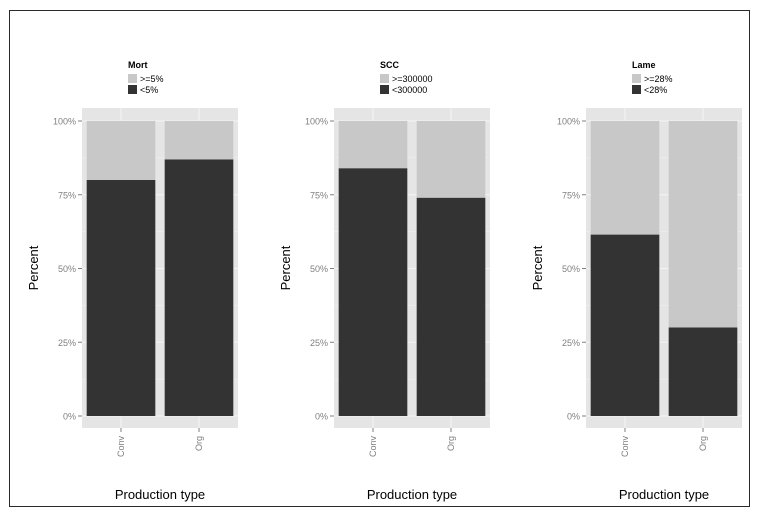 The height and width of the screenshot is (510, 760). Describe the element at coordinates (149, 90) in the screenshot. I see `legend-label: <5%` at that location.